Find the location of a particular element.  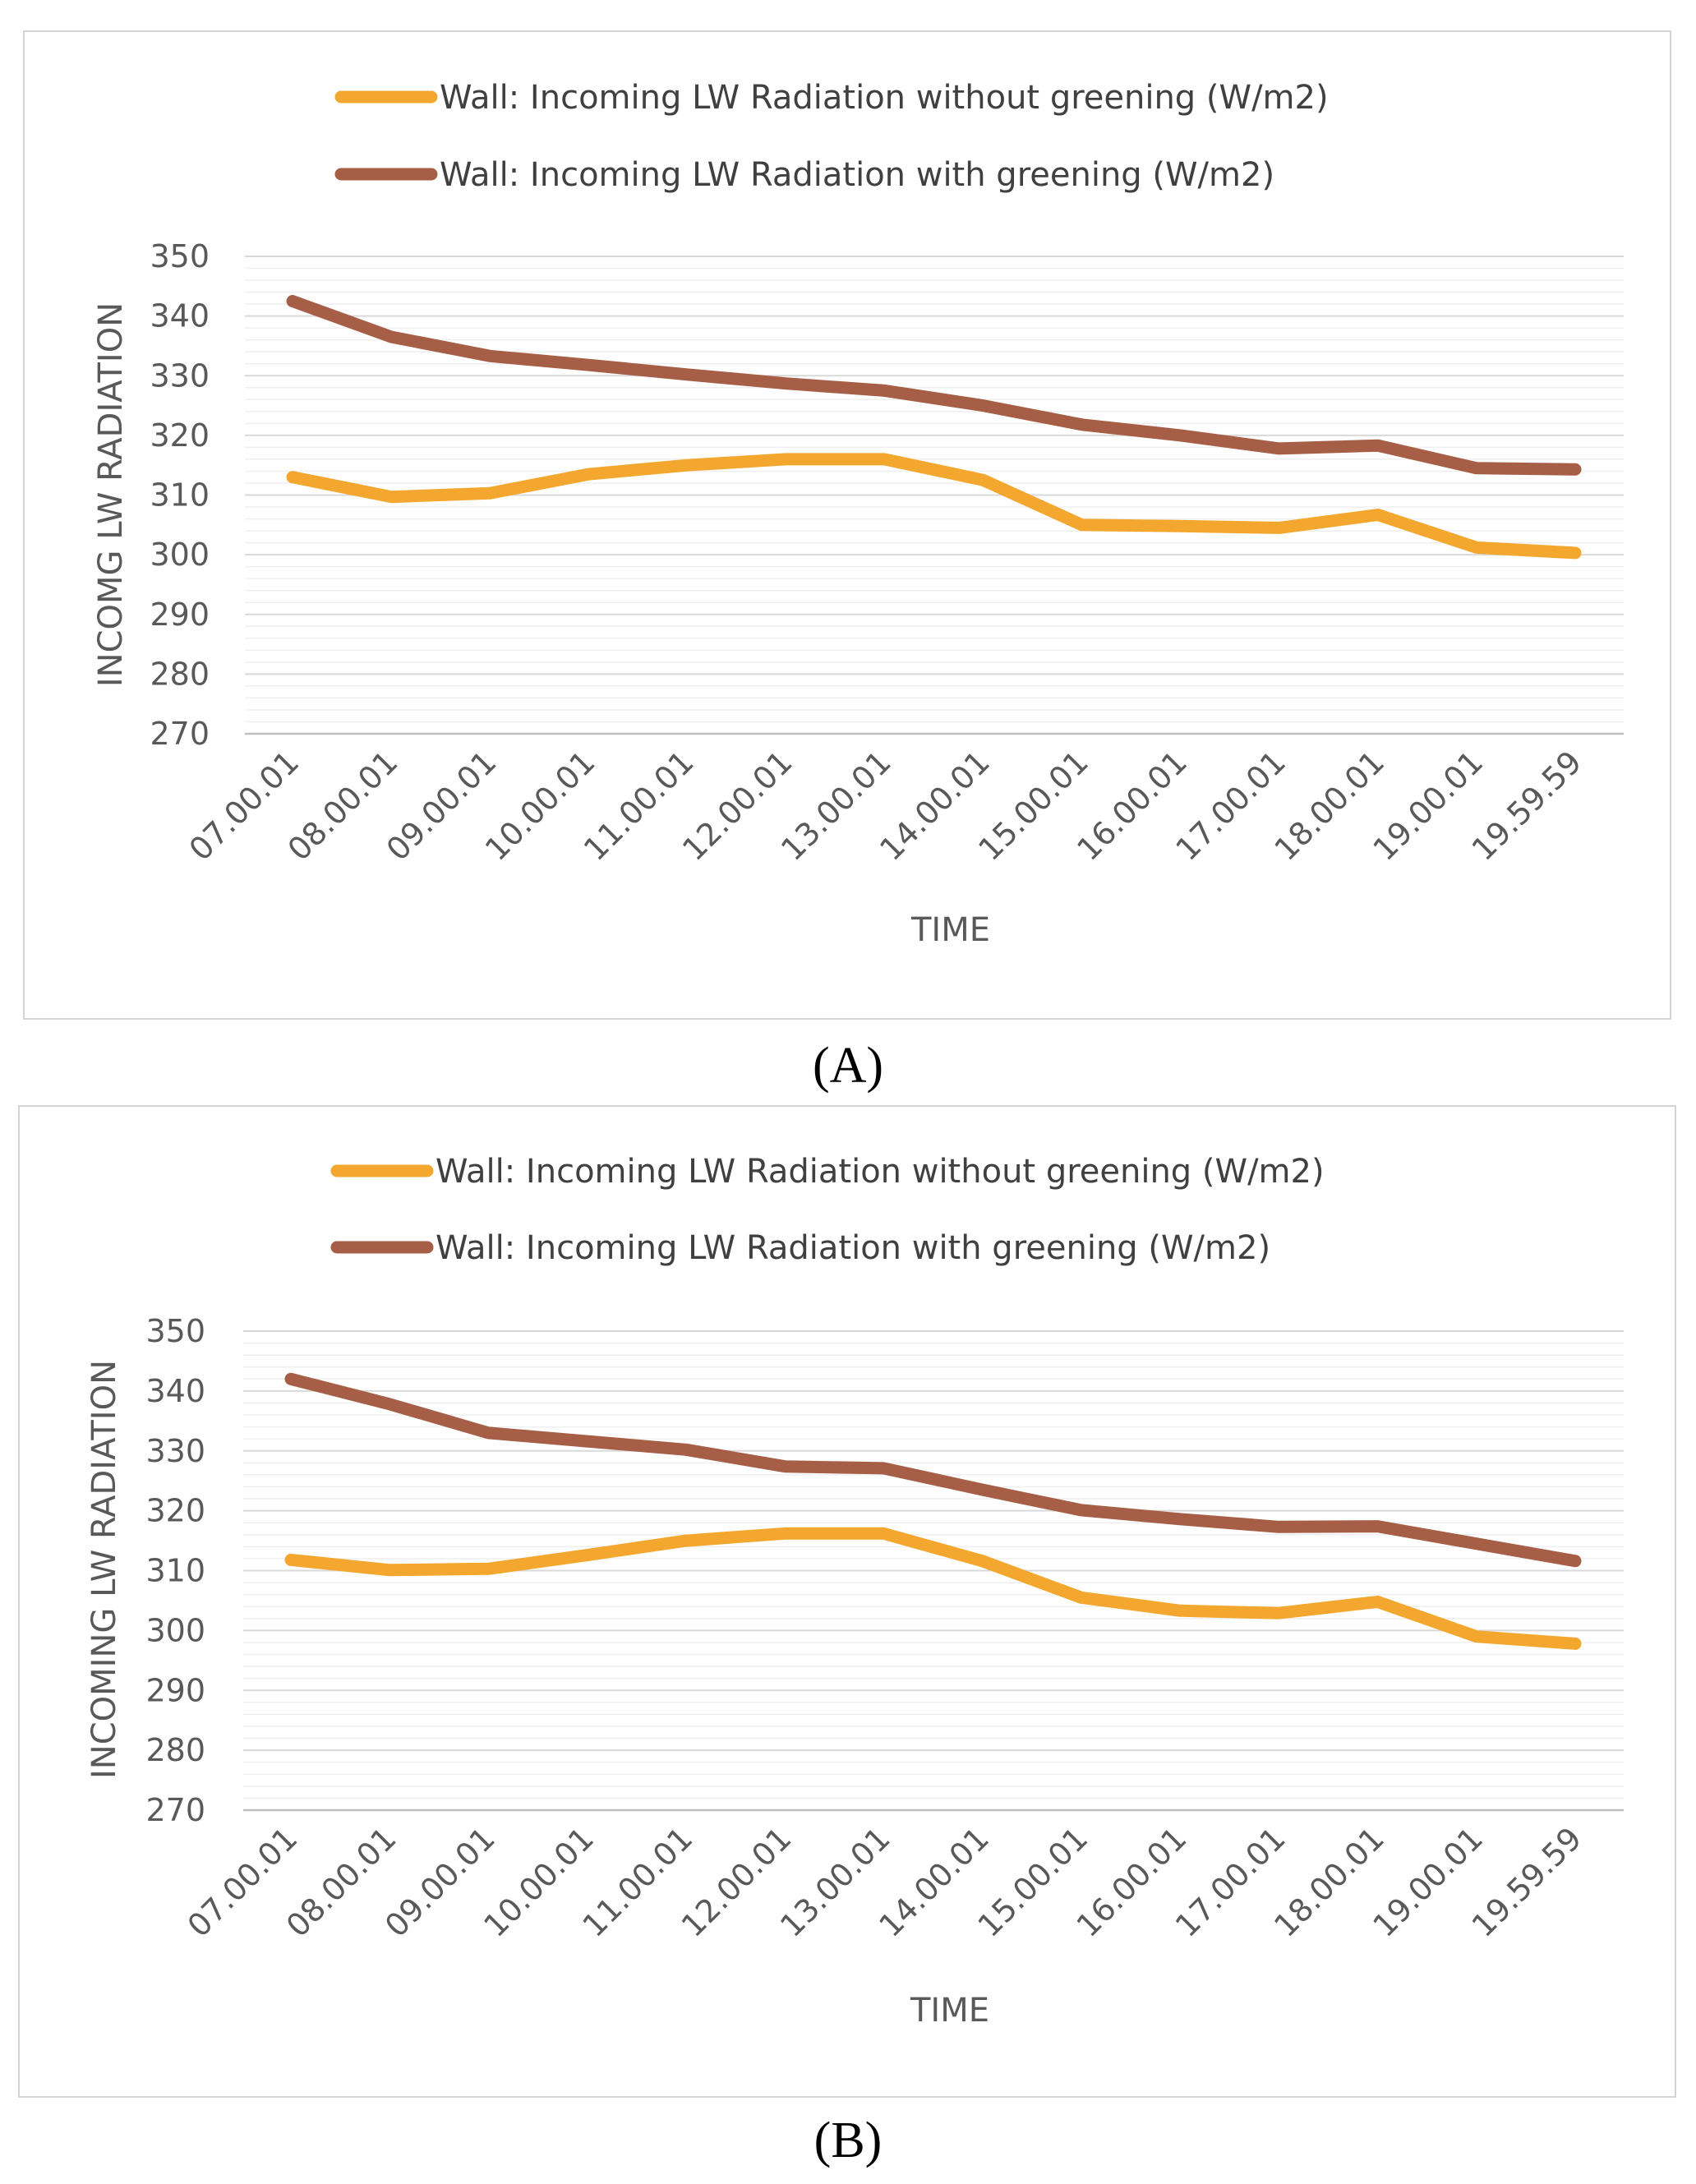

panel-label-a: (A) is located at coordinates (848, 1066).